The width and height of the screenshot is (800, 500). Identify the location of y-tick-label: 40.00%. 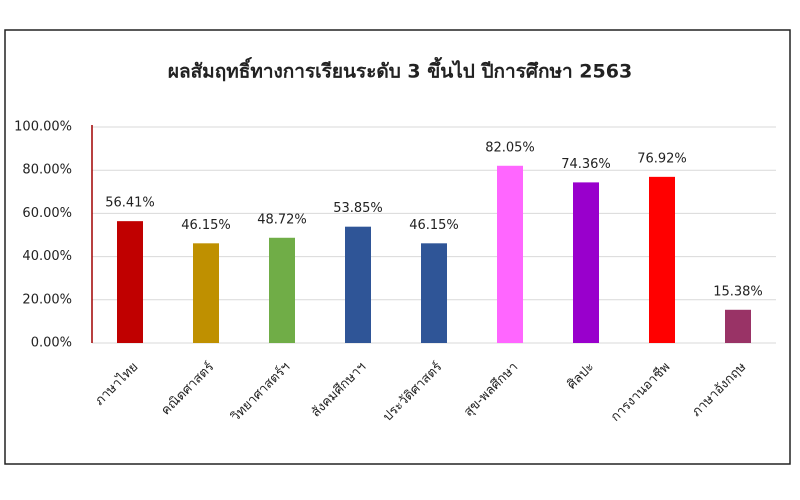
(47, 256).